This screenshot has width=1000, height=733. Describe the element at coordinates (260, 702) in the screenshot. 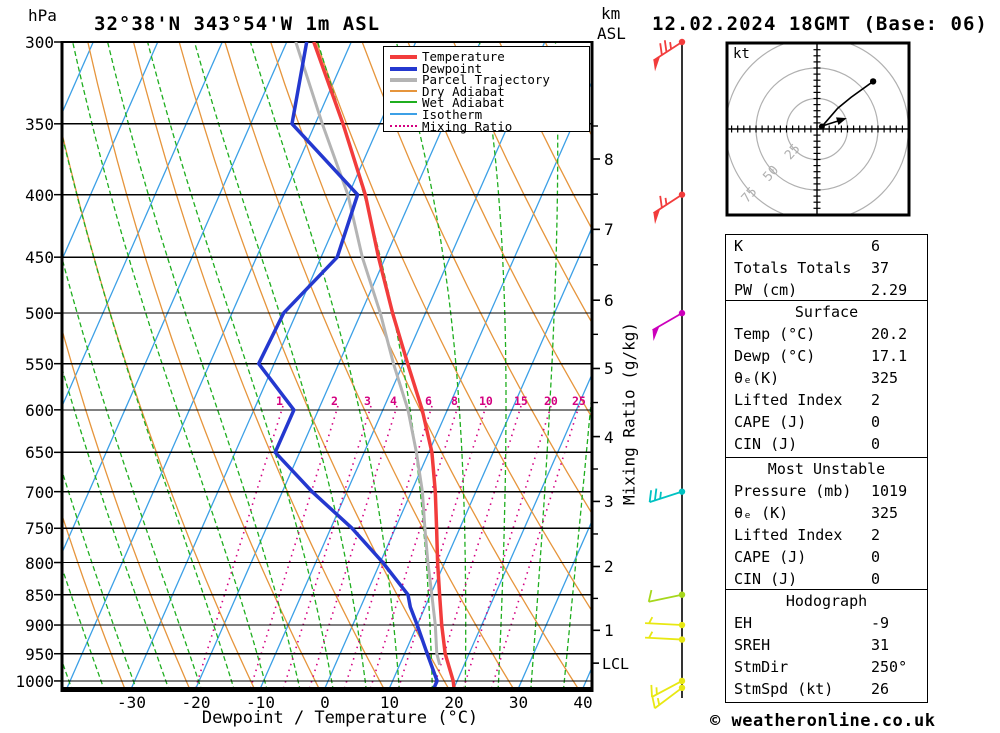

I see `temp-tick-label: -10` at that location.